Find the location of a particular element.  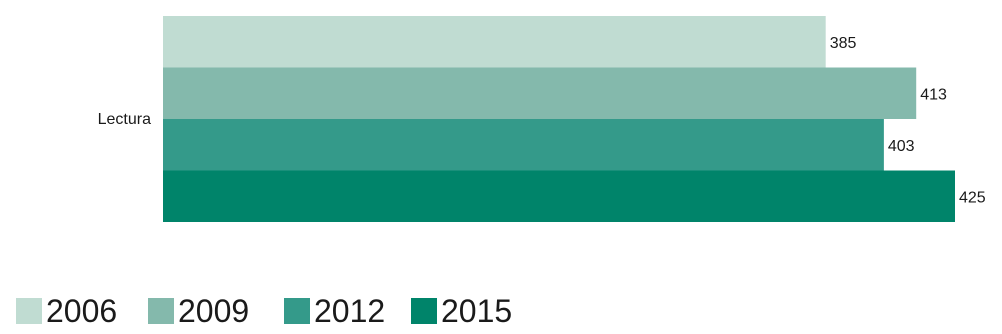

bar-2012 is located at coordinates (523, 145).